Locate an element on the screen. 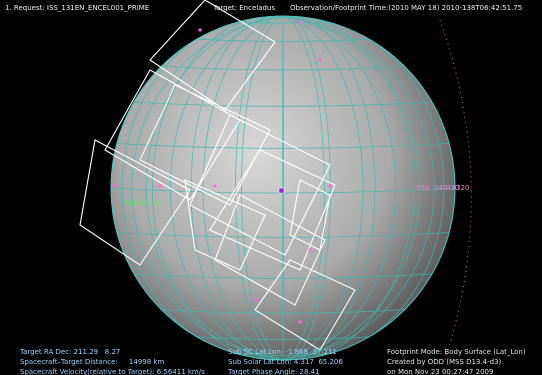 The width and height of the screenshot is (542, 375). target: Target: Enceladus is located at coordinates (243, 8).